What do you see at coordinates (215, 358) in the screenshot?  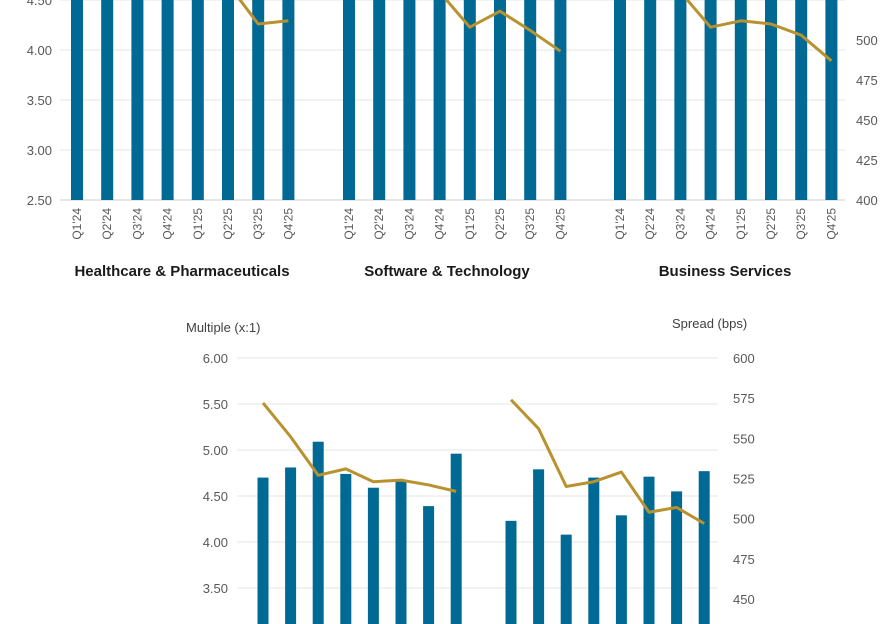 I see `y-tick-label: 6.00` at bounding box center [215, 358].